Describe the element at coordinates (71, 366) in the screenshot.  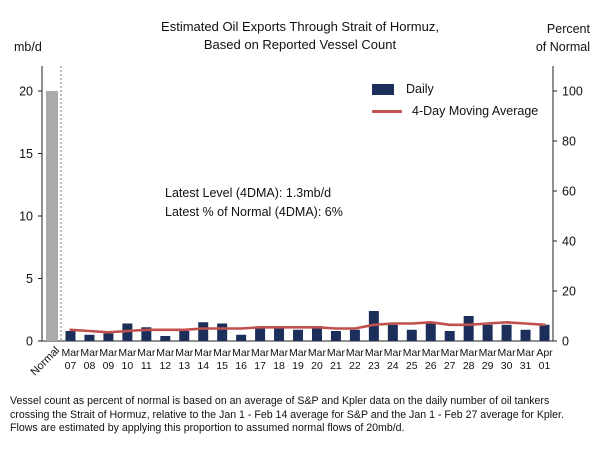
I see `x-tick-label-day: 07` at that location.